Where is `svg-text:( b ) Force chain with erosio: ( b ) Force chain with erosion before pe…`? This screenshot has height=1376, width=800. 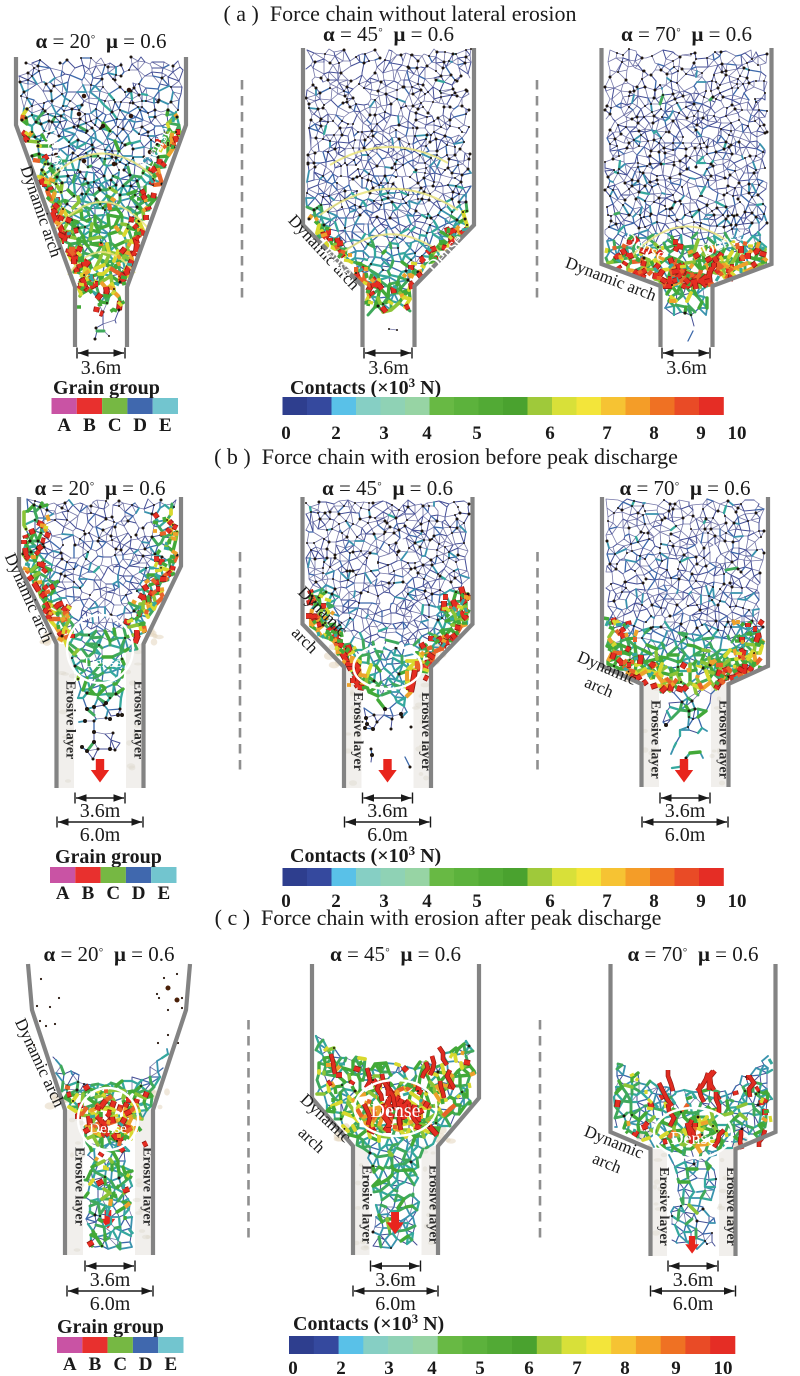
svg-text:( b ) Force chain with erosio: ( b ) Force chain with erosion before pe… is located at coordinates (446, 456).